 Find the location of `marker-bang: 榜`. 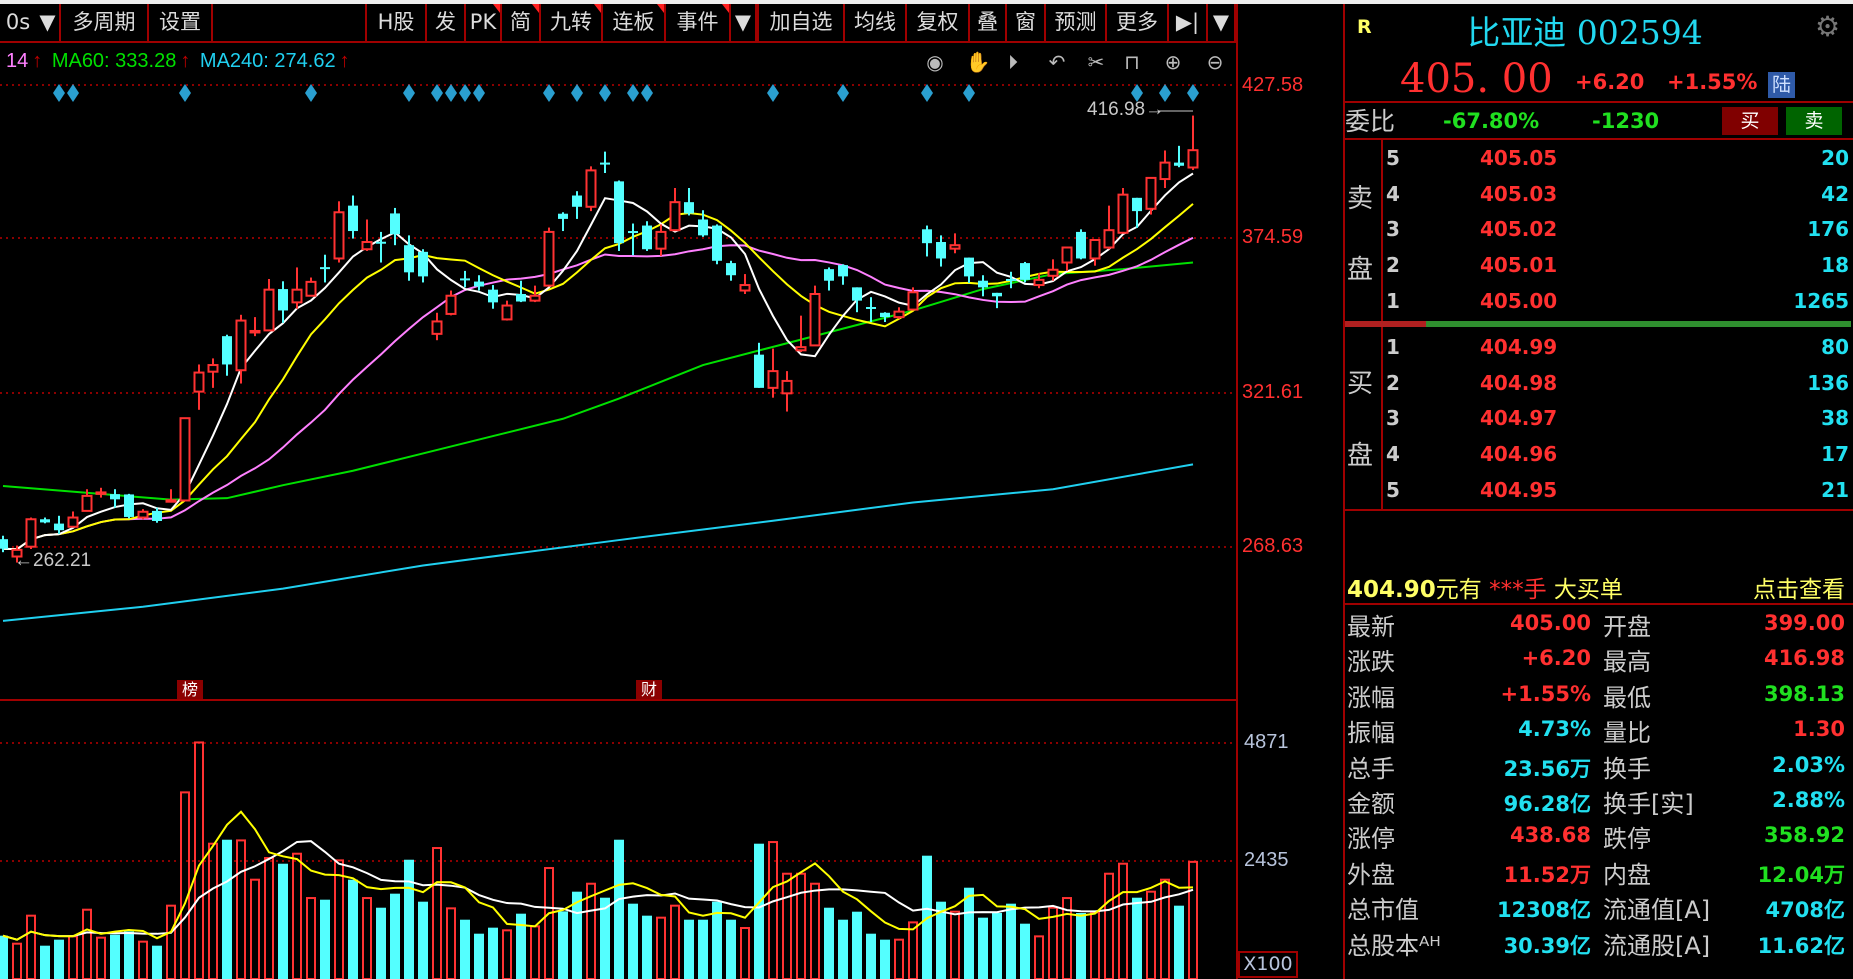

marker-bang: 榜 is located at coordinates (190, 689).